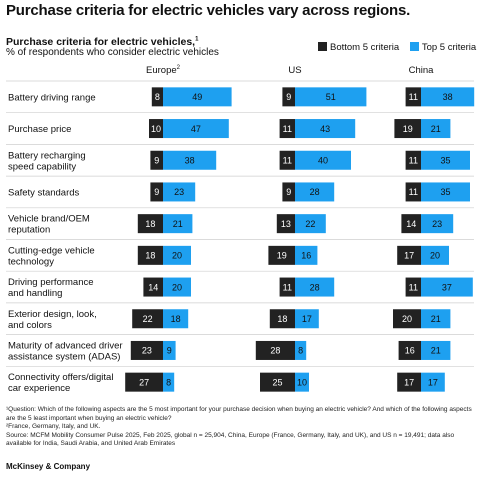 This screenshot has height=478, width=480. Describe the element at coordinates (52, 314) in the screenshot. I see `row-label-line: Exterior design, look,` at that location.